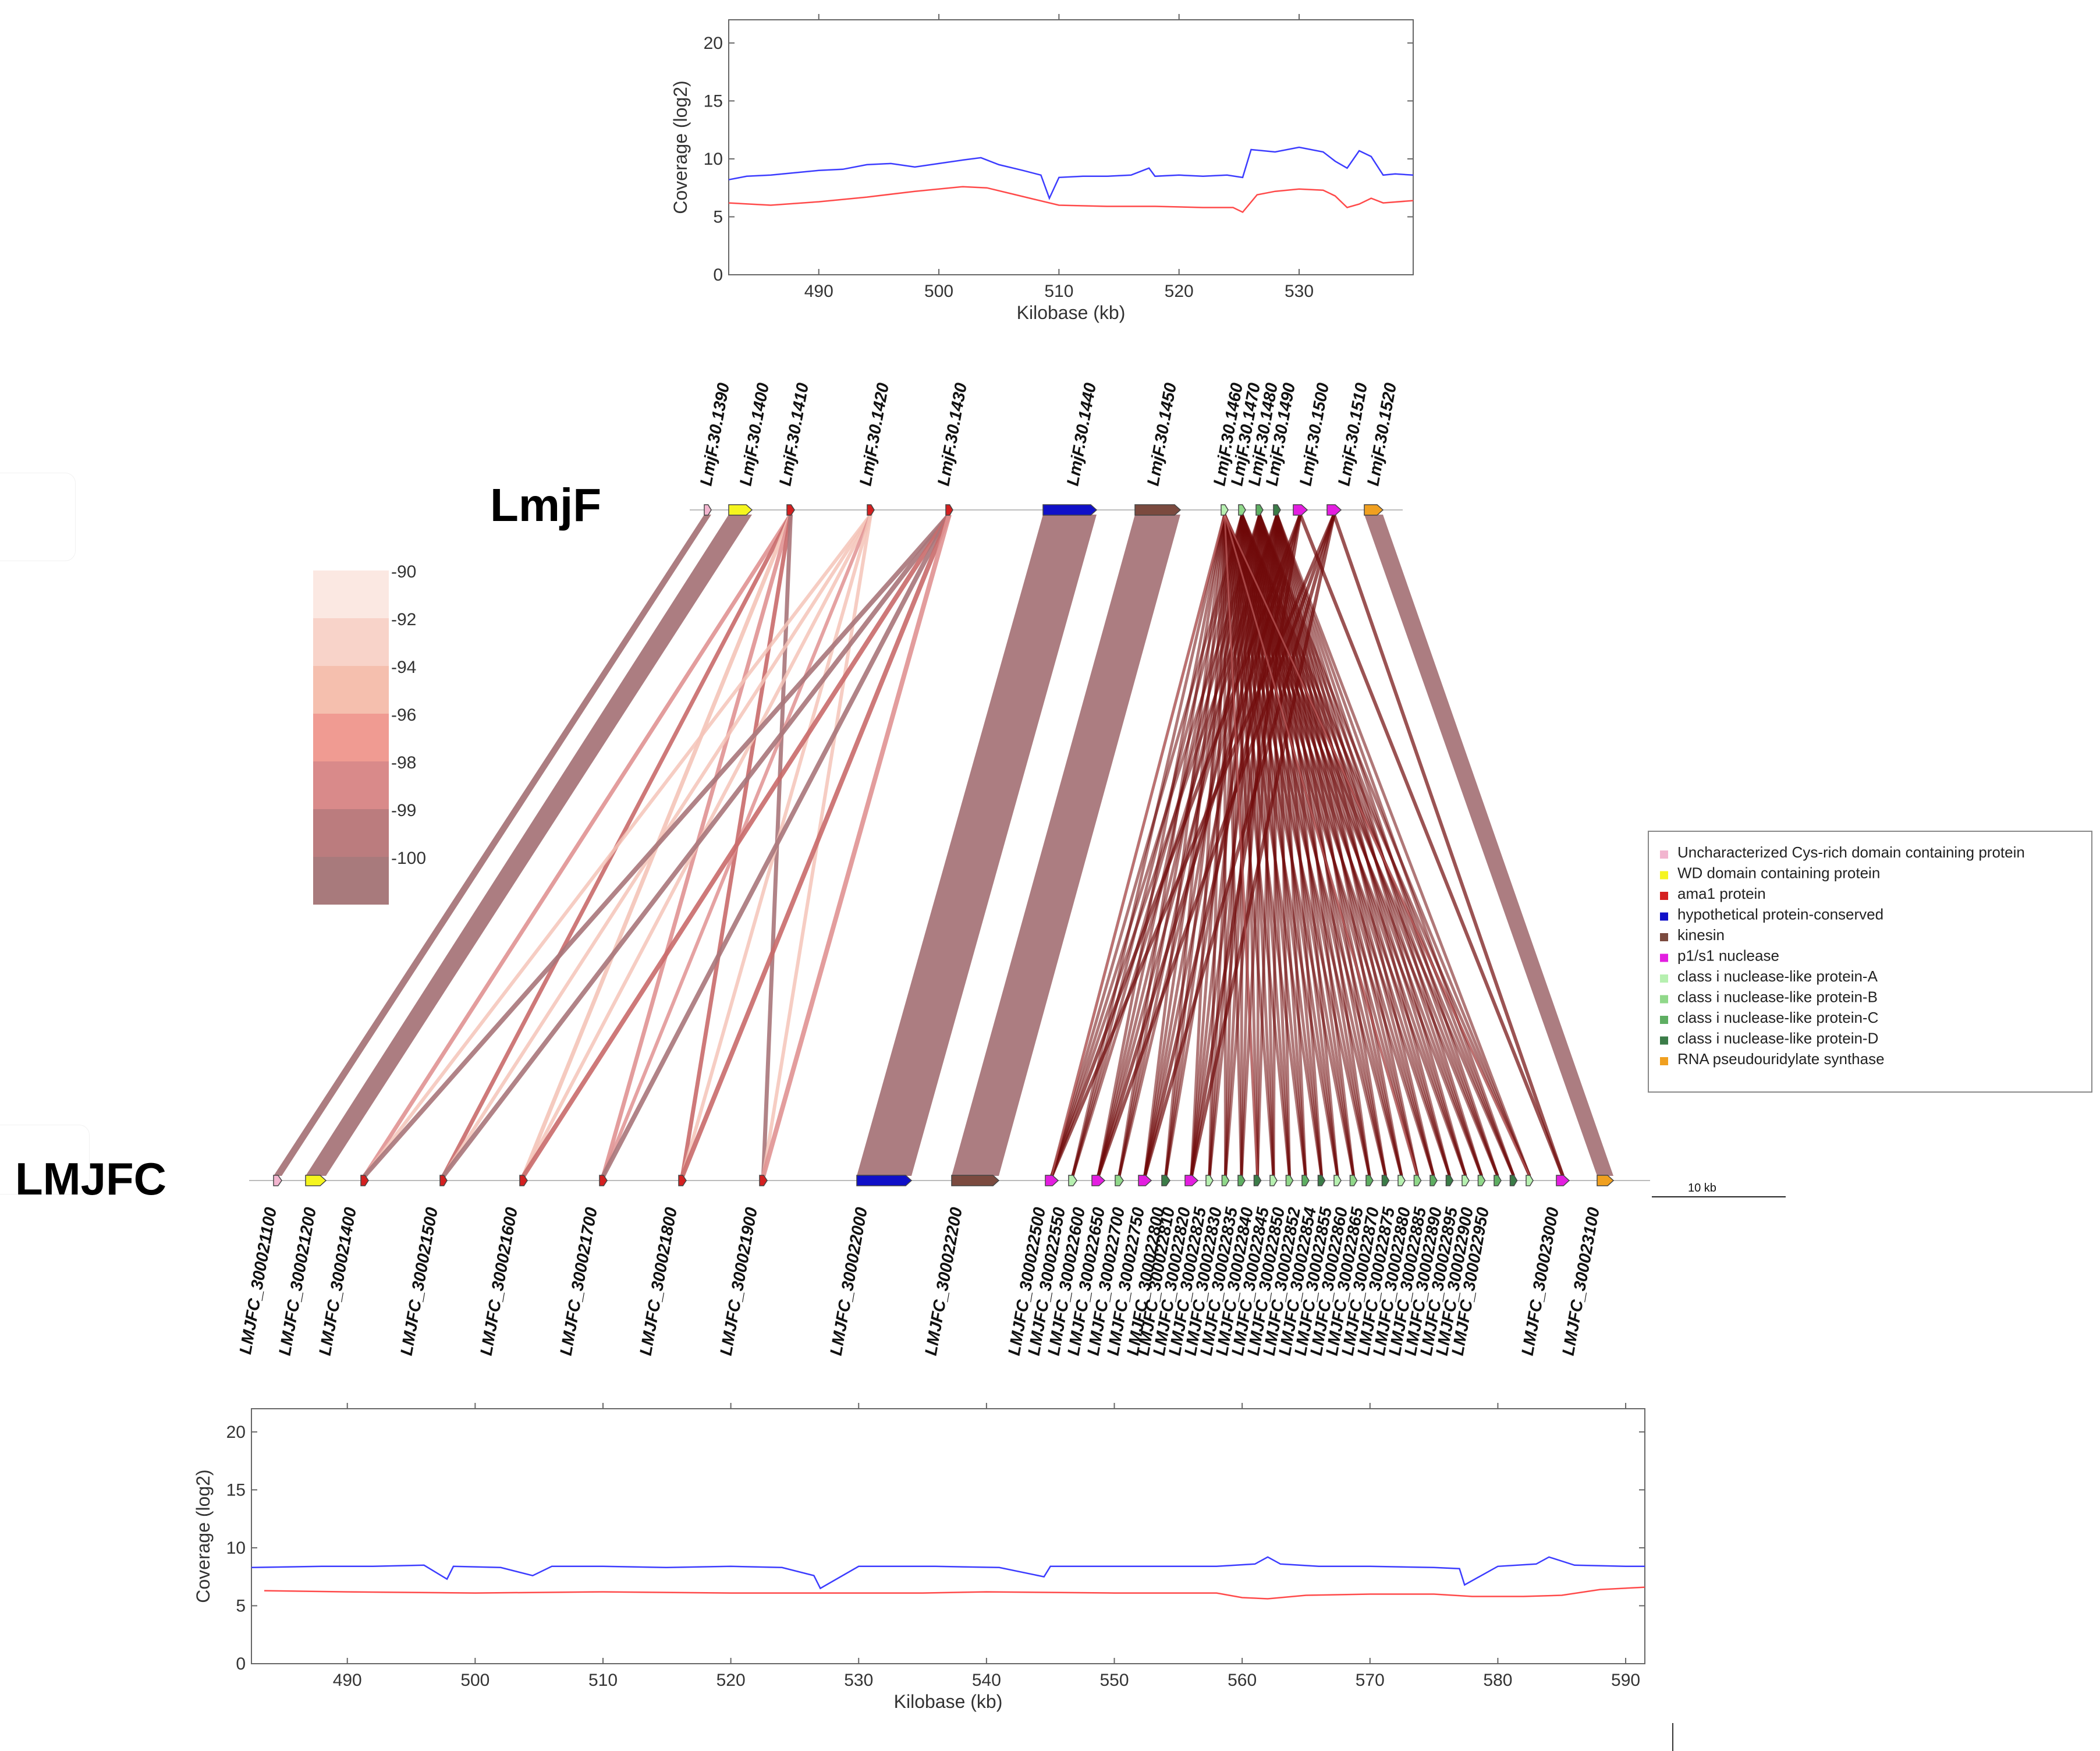 The width and height of the screenshot is (2100, 1751). What do you see at coordinates (955, 1593) in the screenshot?
I see `coverage-line-red` at bounding box center [955, 1593].